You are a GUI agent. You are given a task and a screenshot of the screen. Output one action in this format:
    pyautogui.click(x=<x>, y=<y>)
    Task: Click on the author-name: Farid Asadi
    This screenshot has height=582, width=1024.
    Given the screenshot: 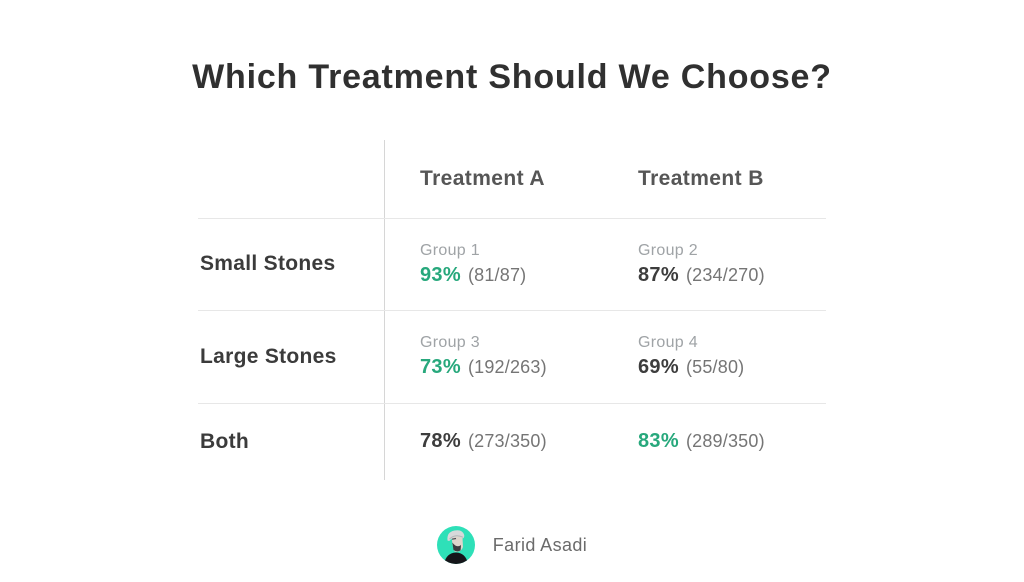 What is the action you would take?
    pyautogui.click(x=540, y=544)
    